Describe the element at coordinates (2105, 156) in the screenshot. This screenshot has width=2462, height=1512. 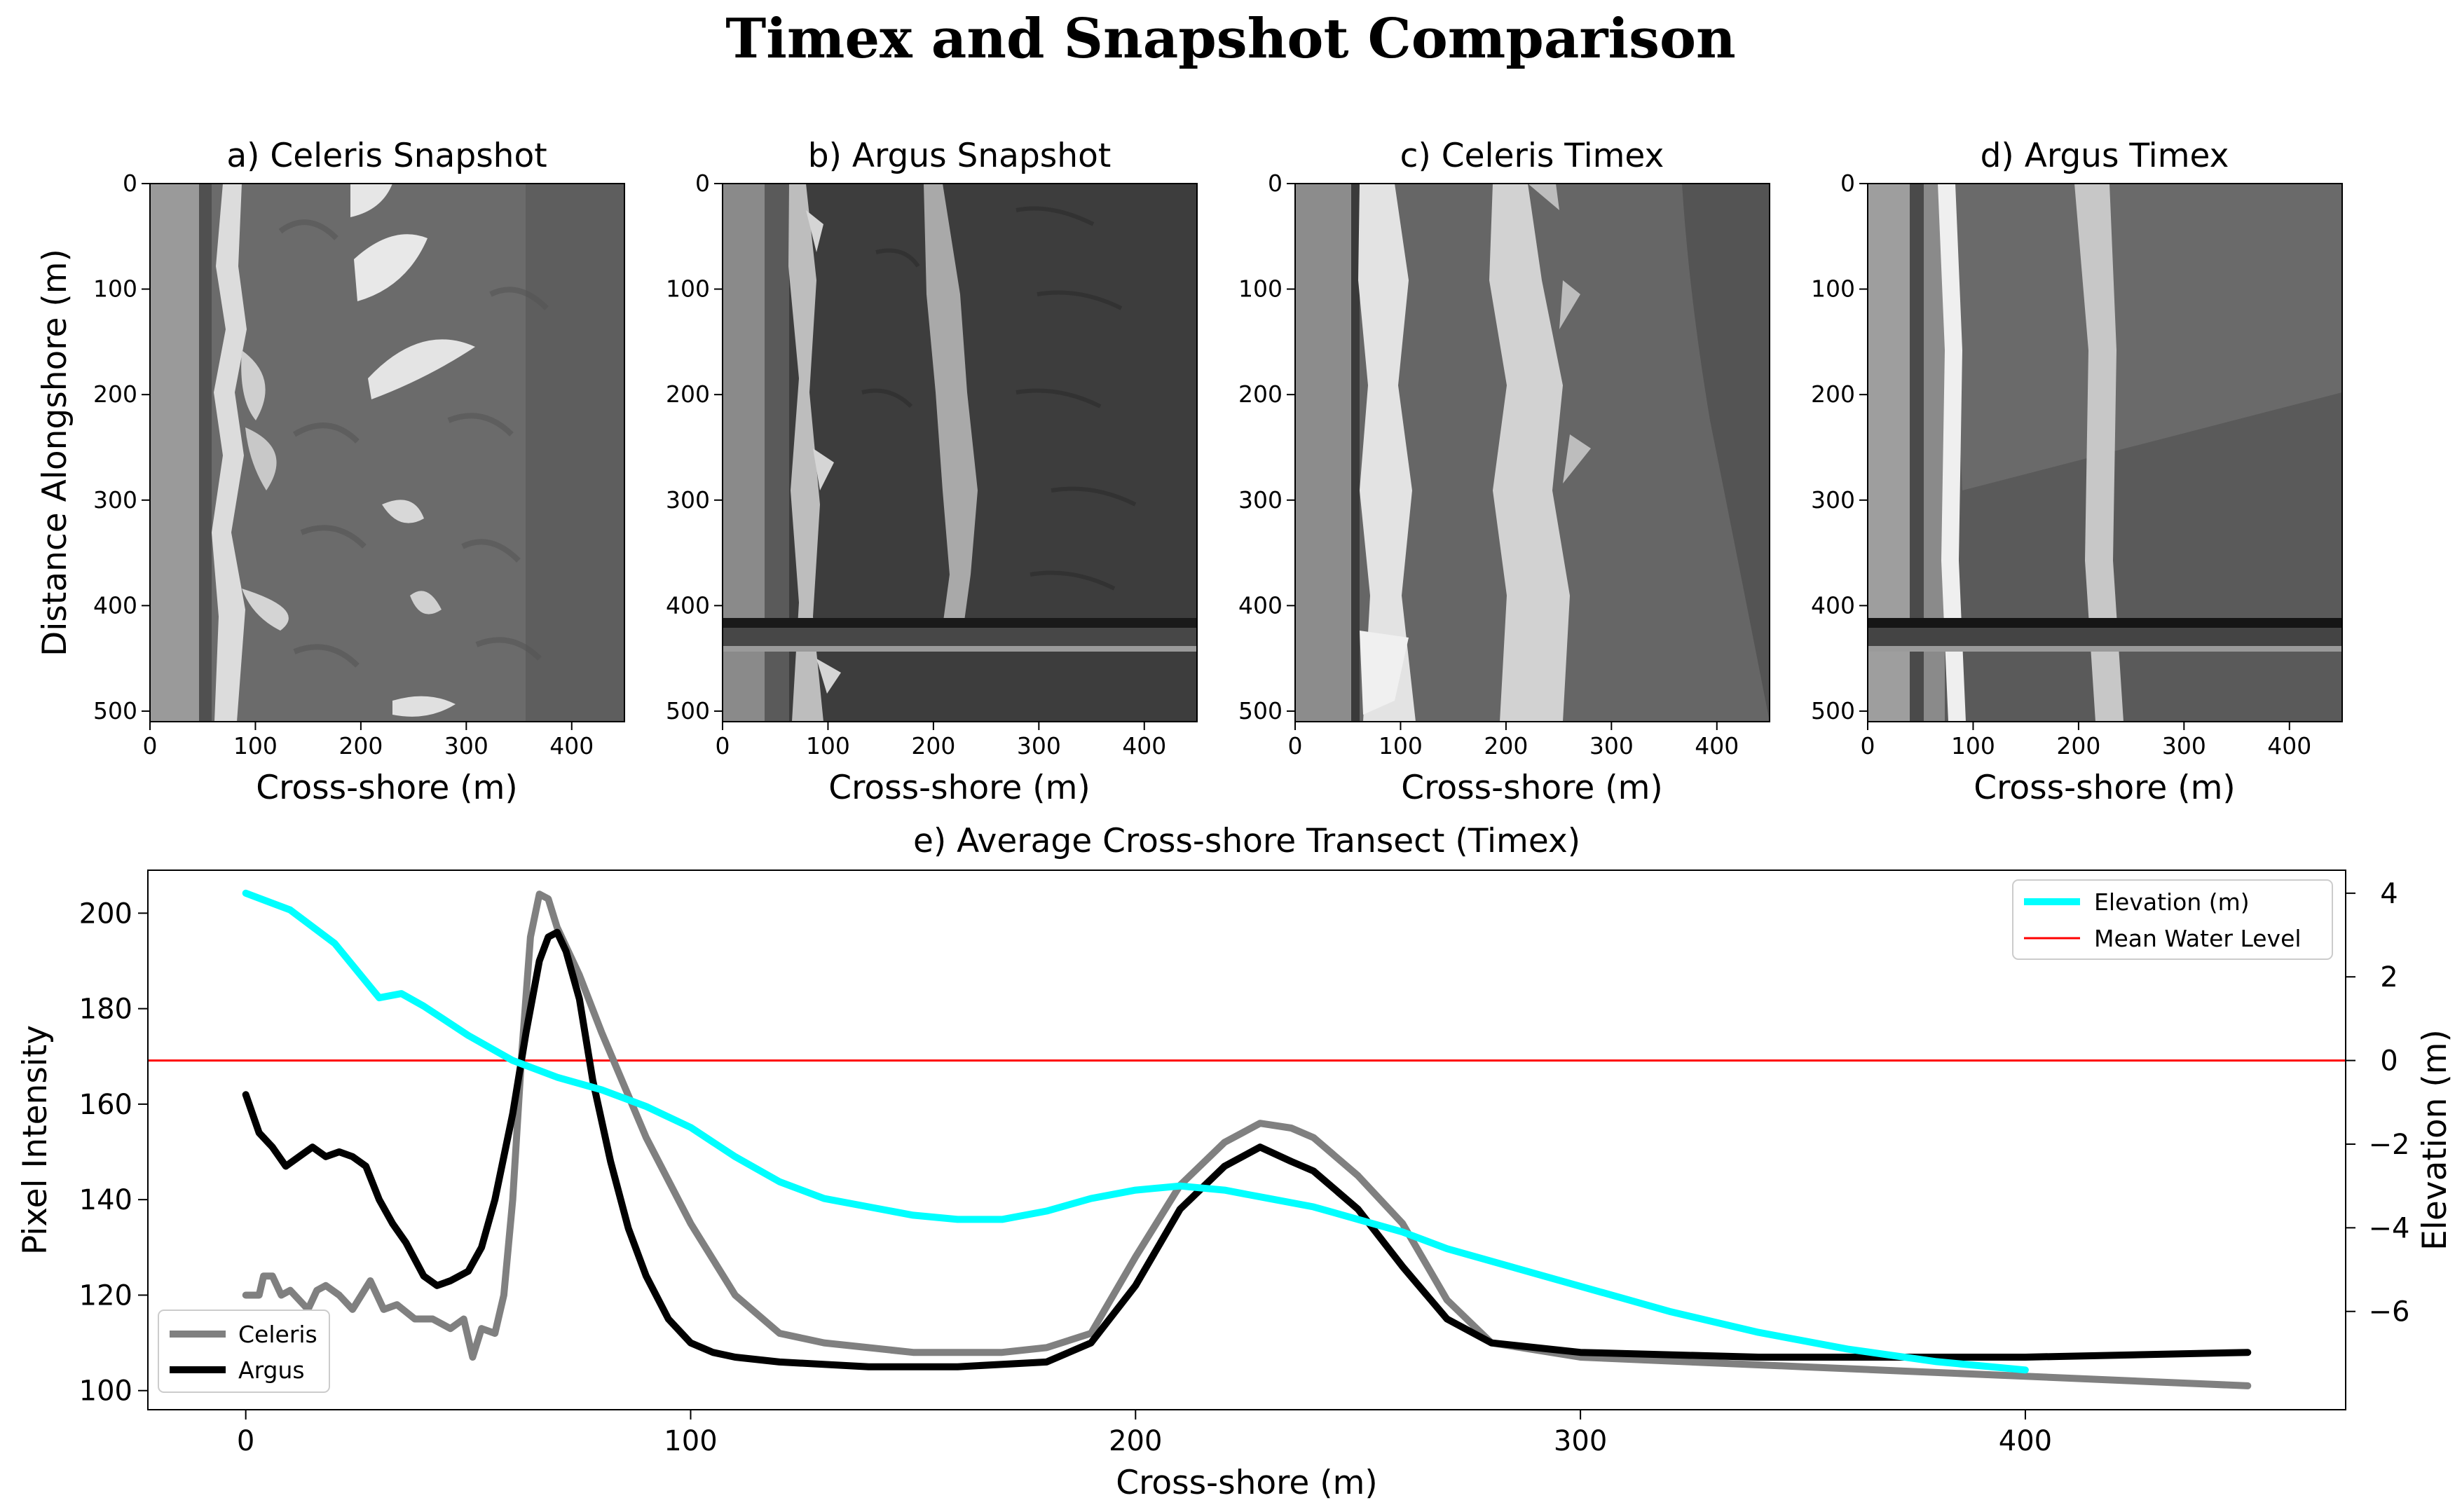
I see `panel-d-title: d) Argus Timex` at that location.